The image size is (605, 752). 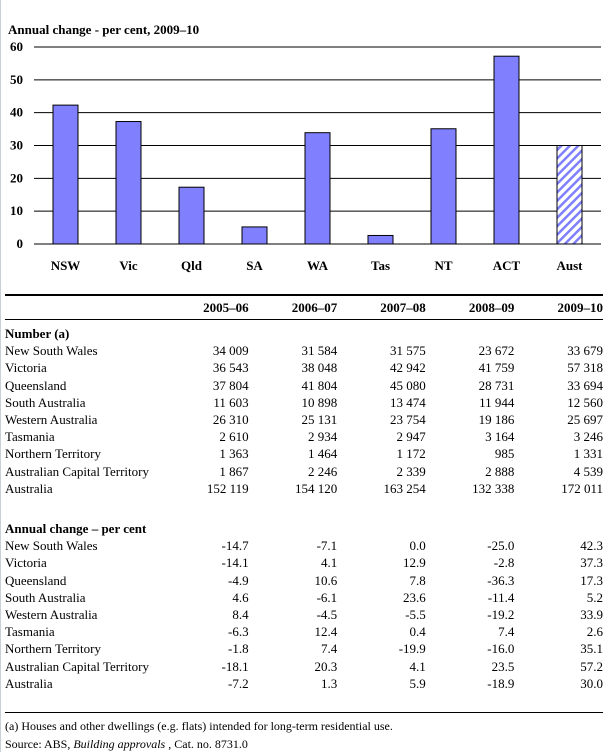 What do you see at coordinates (319, 385) in the screenshot?
I see `table-cell: 41 804` at bounding box center [319, 385].